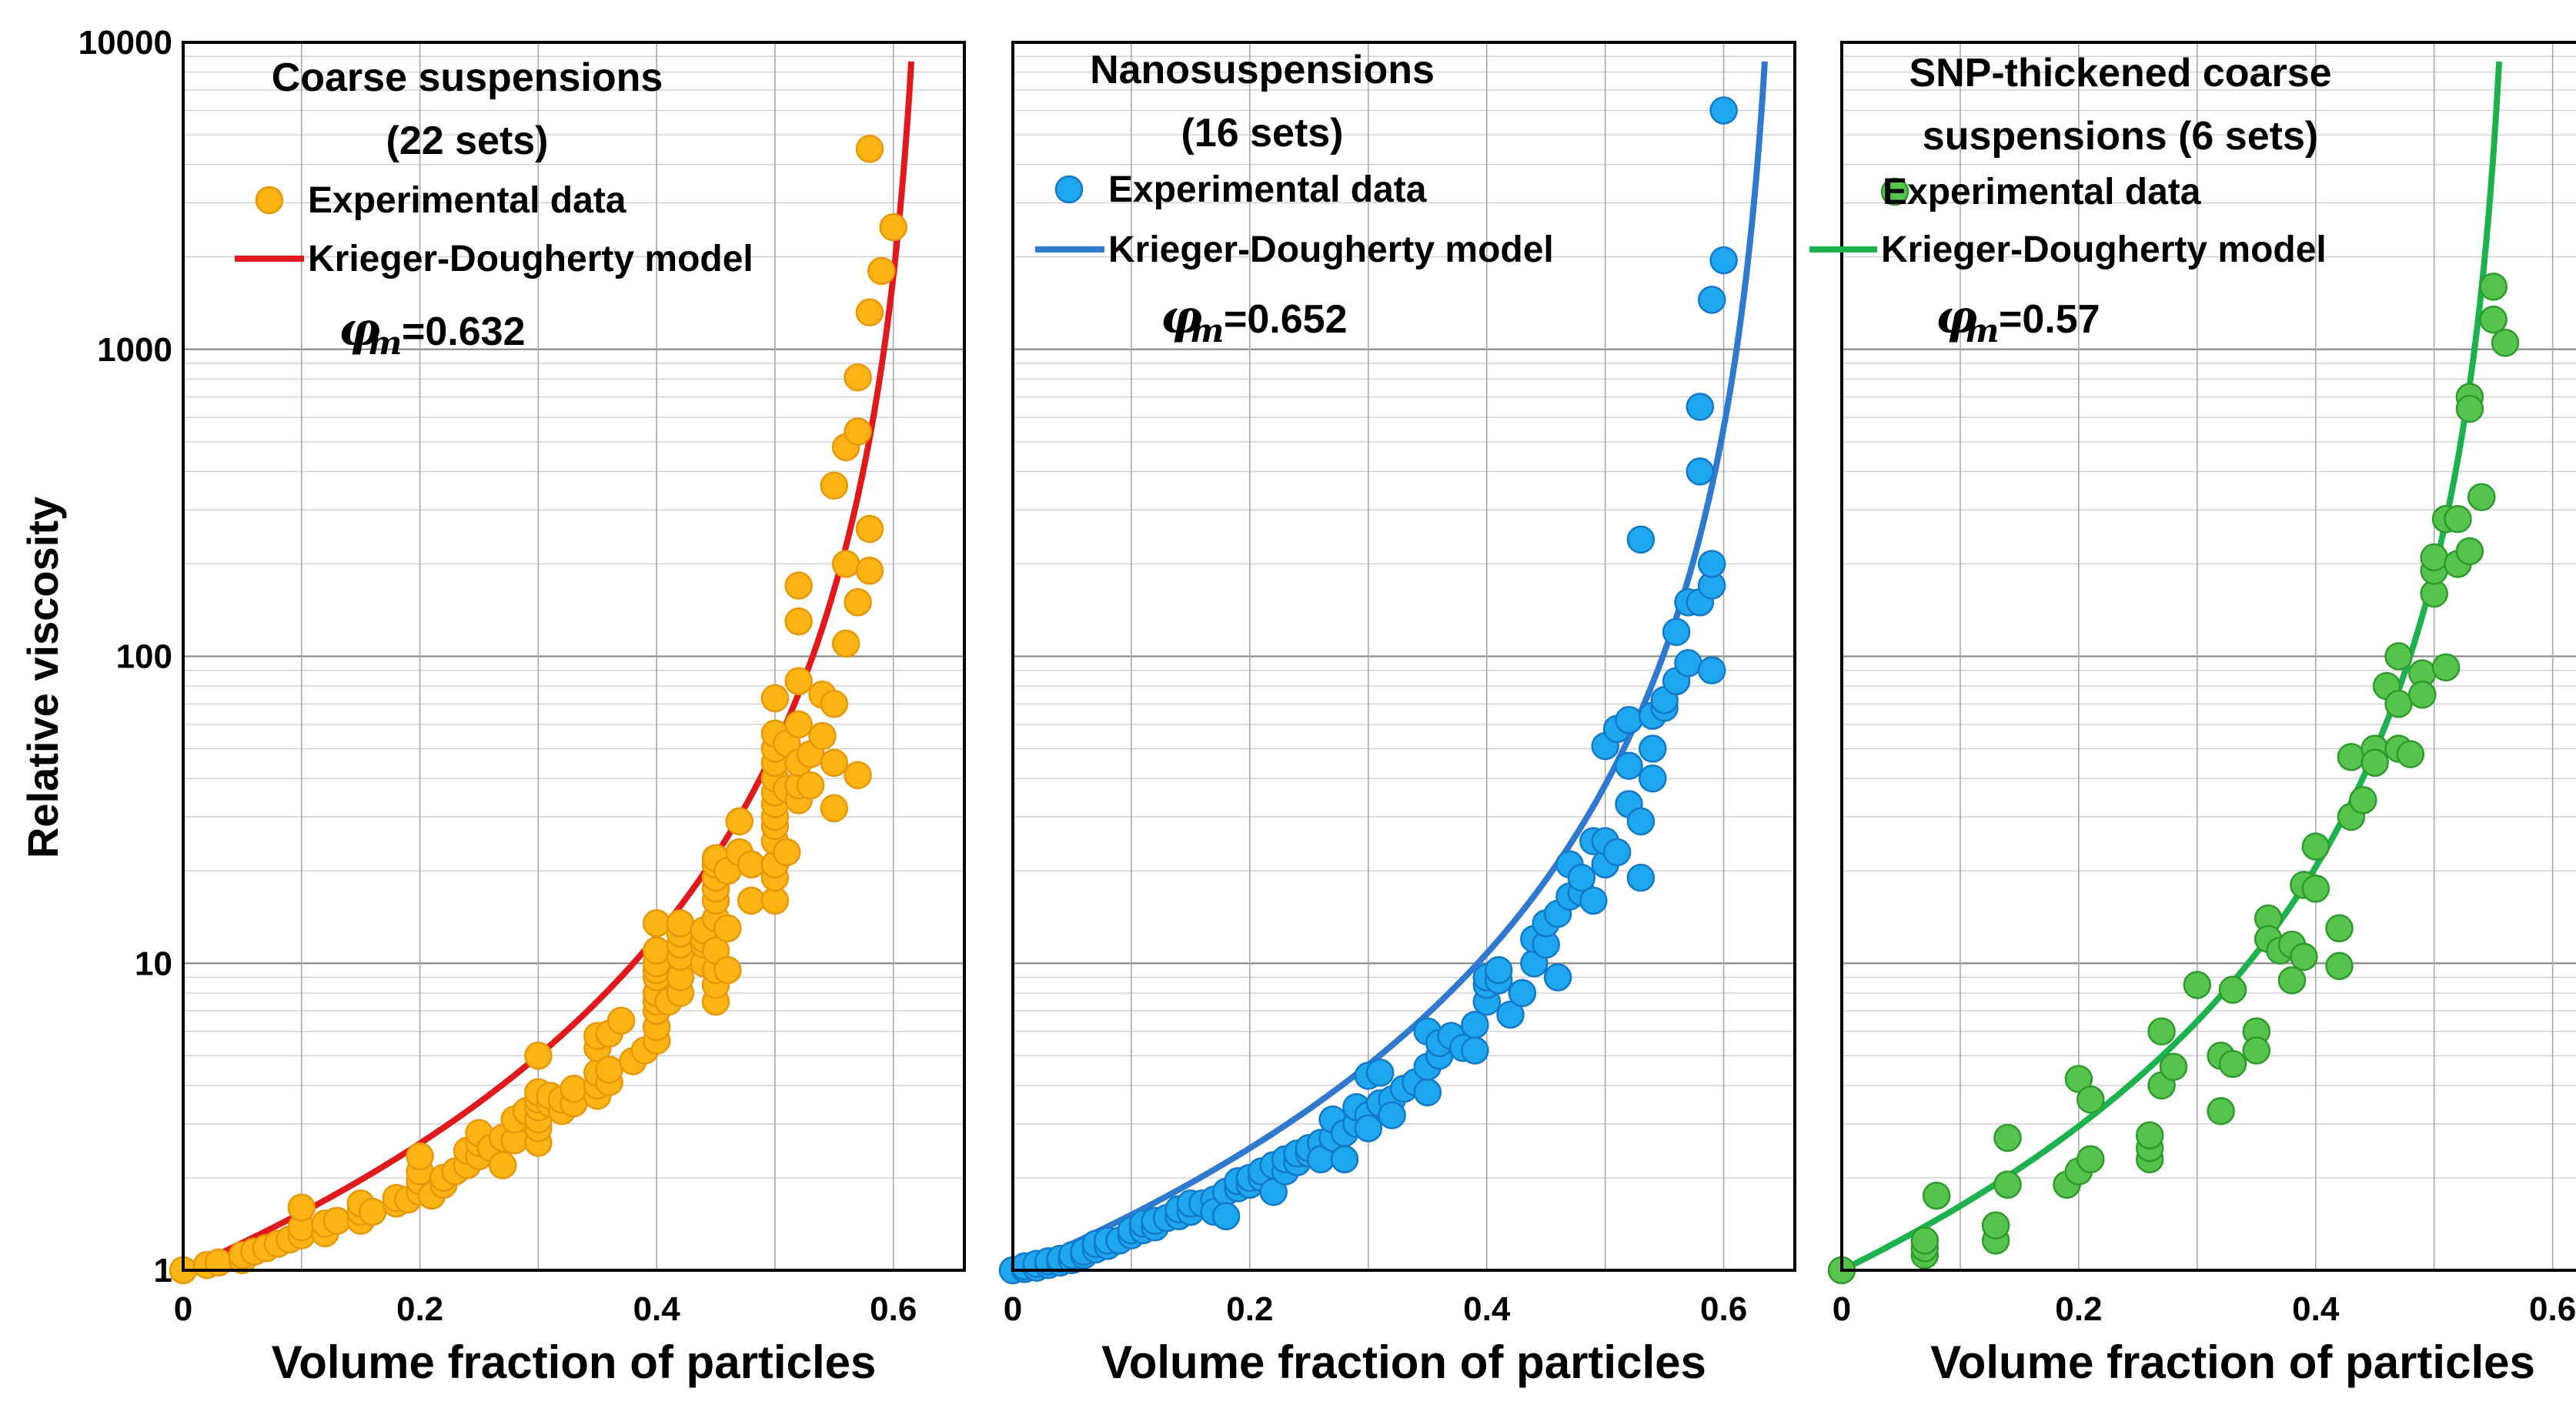 The width and height of the screenshot is (2576, 1415). I want to click on y-tick-label: 10, so click(153, 963).